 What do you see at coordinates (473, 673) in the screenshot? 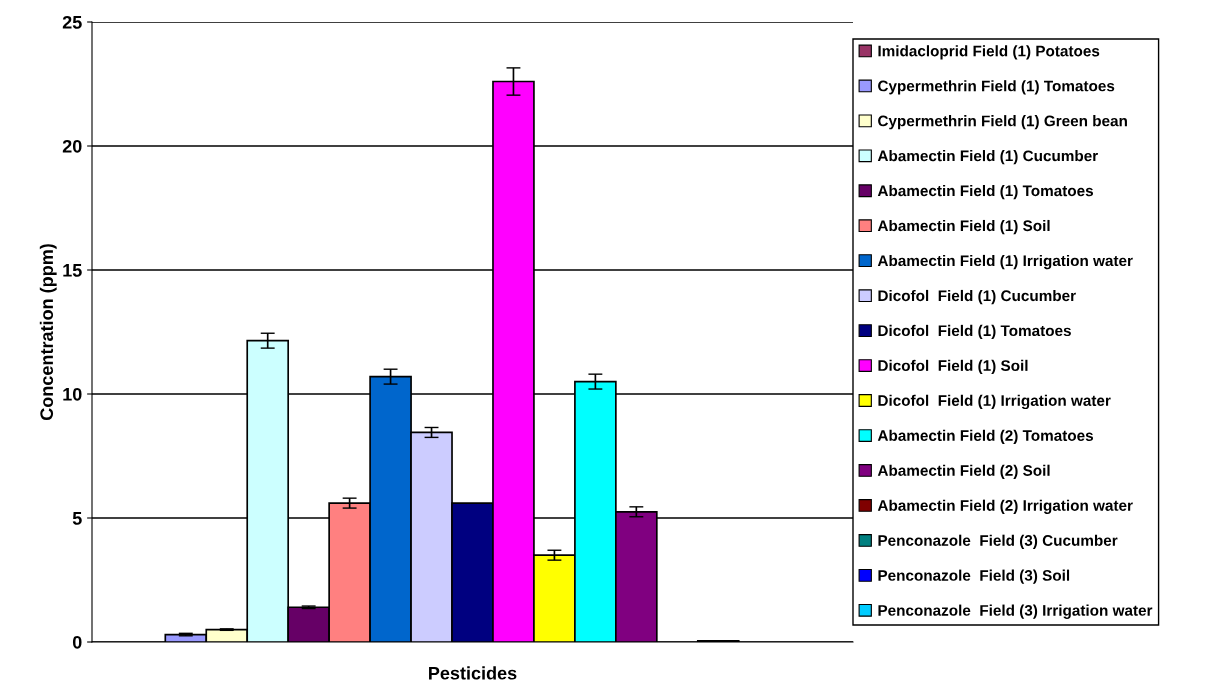
I see `x-axis-title: Pesticides` at bounding box center [473, 673].